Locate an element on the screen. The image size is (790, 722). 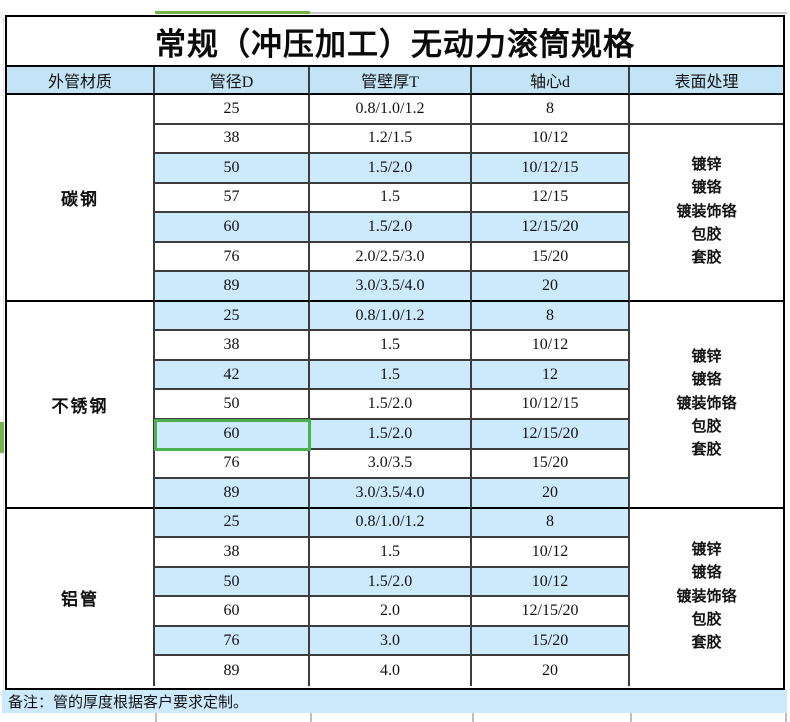
surface-cell-carbon-steel: 镀锌 镀铬 镀装饰铬 包胶 套胶 is located at coordinates (706, 213).